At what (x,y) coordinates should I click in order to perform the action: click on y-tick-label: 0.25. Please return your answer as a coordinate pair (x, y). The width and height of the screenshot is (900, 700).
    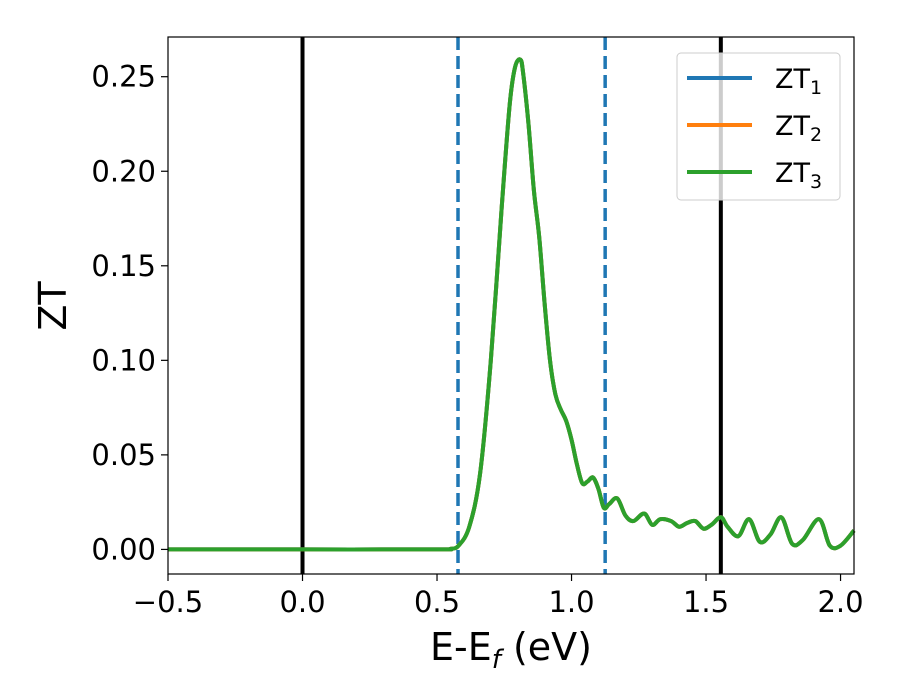
    Looking at the image, I should click on (123, 77).